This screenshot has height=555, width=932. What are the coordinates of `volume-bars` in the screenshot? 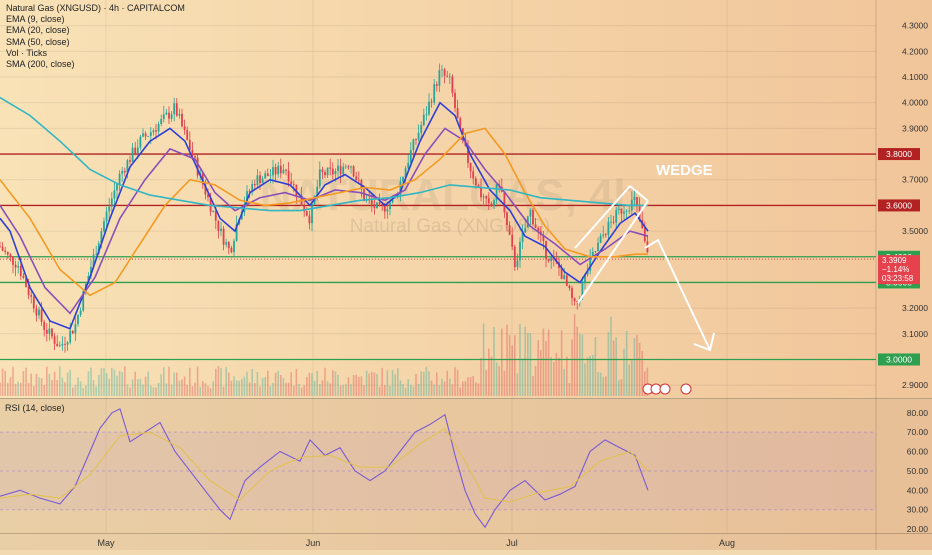 It's located at (324, 355).